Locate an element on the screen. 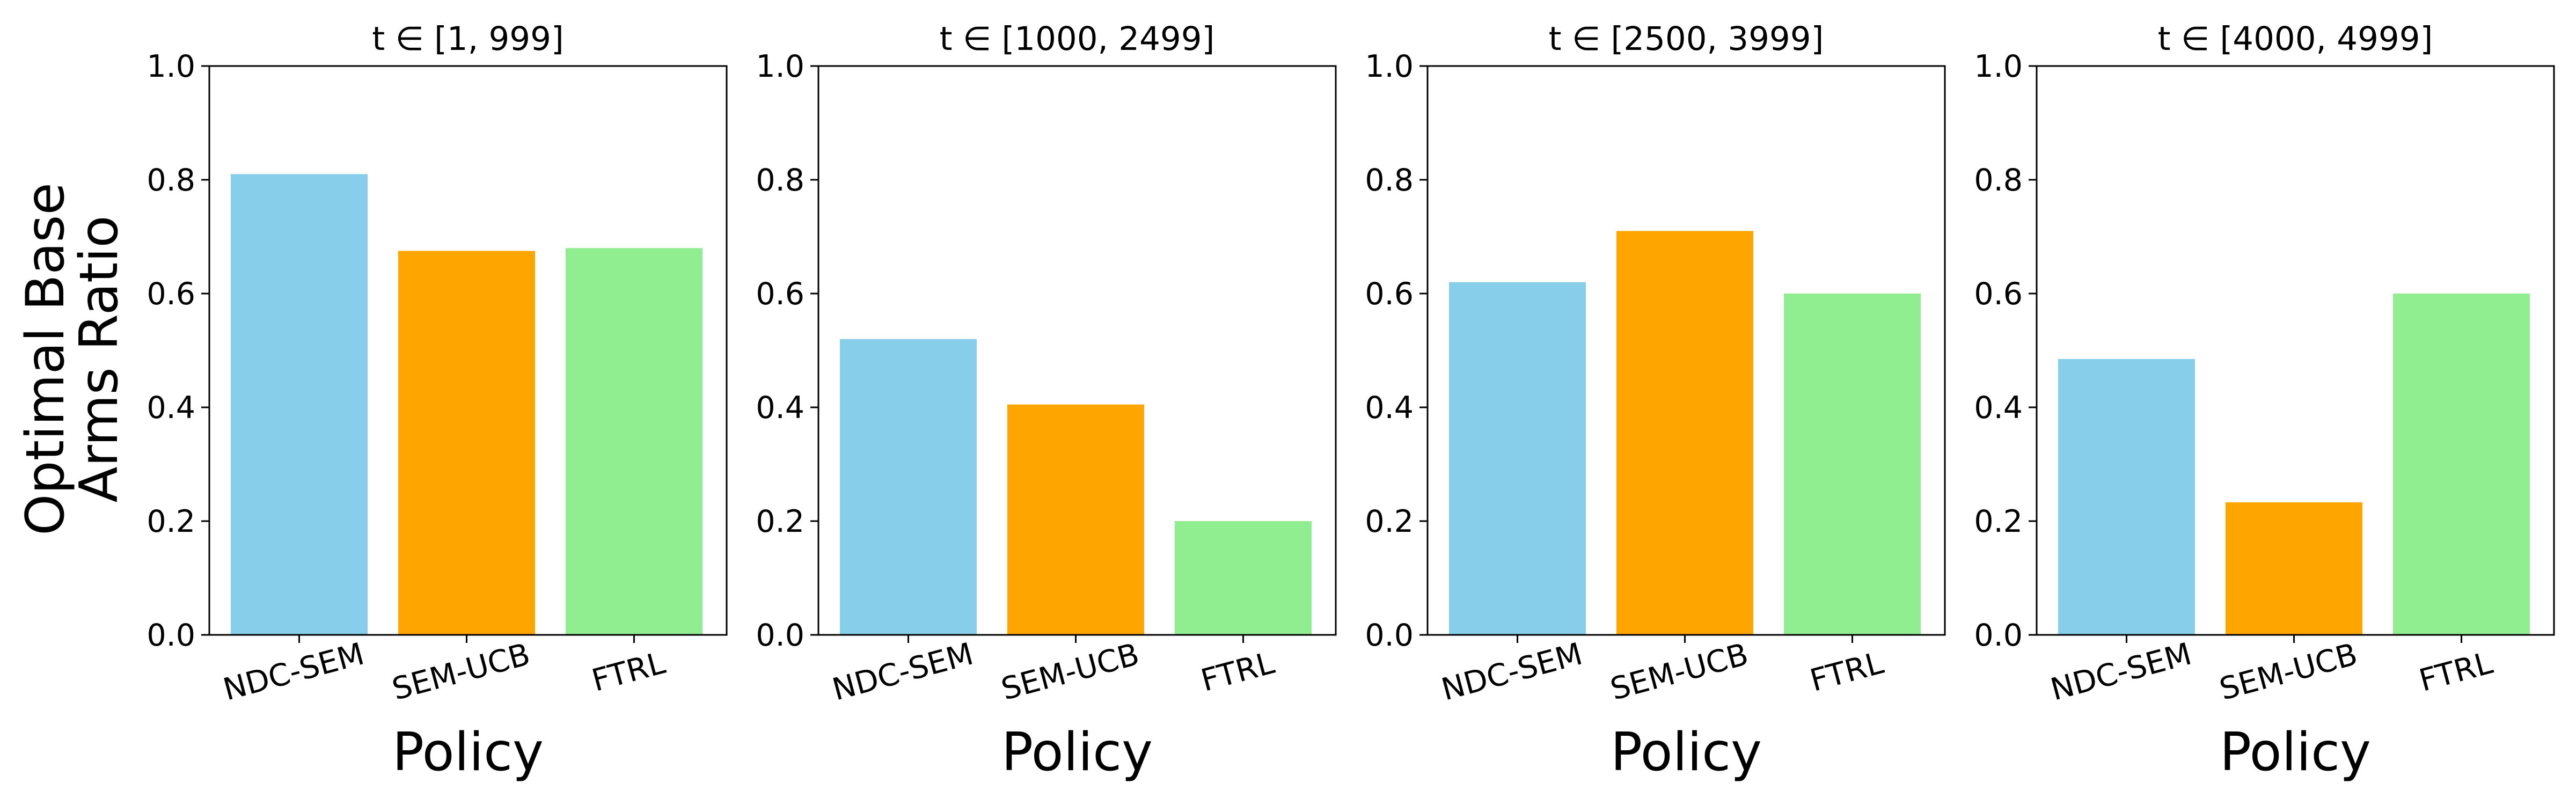 Image resolution: width=2576 pixels, height=805 pixels. panel-title: t ∈ [1, 999] is located at coordinates (468, 39).